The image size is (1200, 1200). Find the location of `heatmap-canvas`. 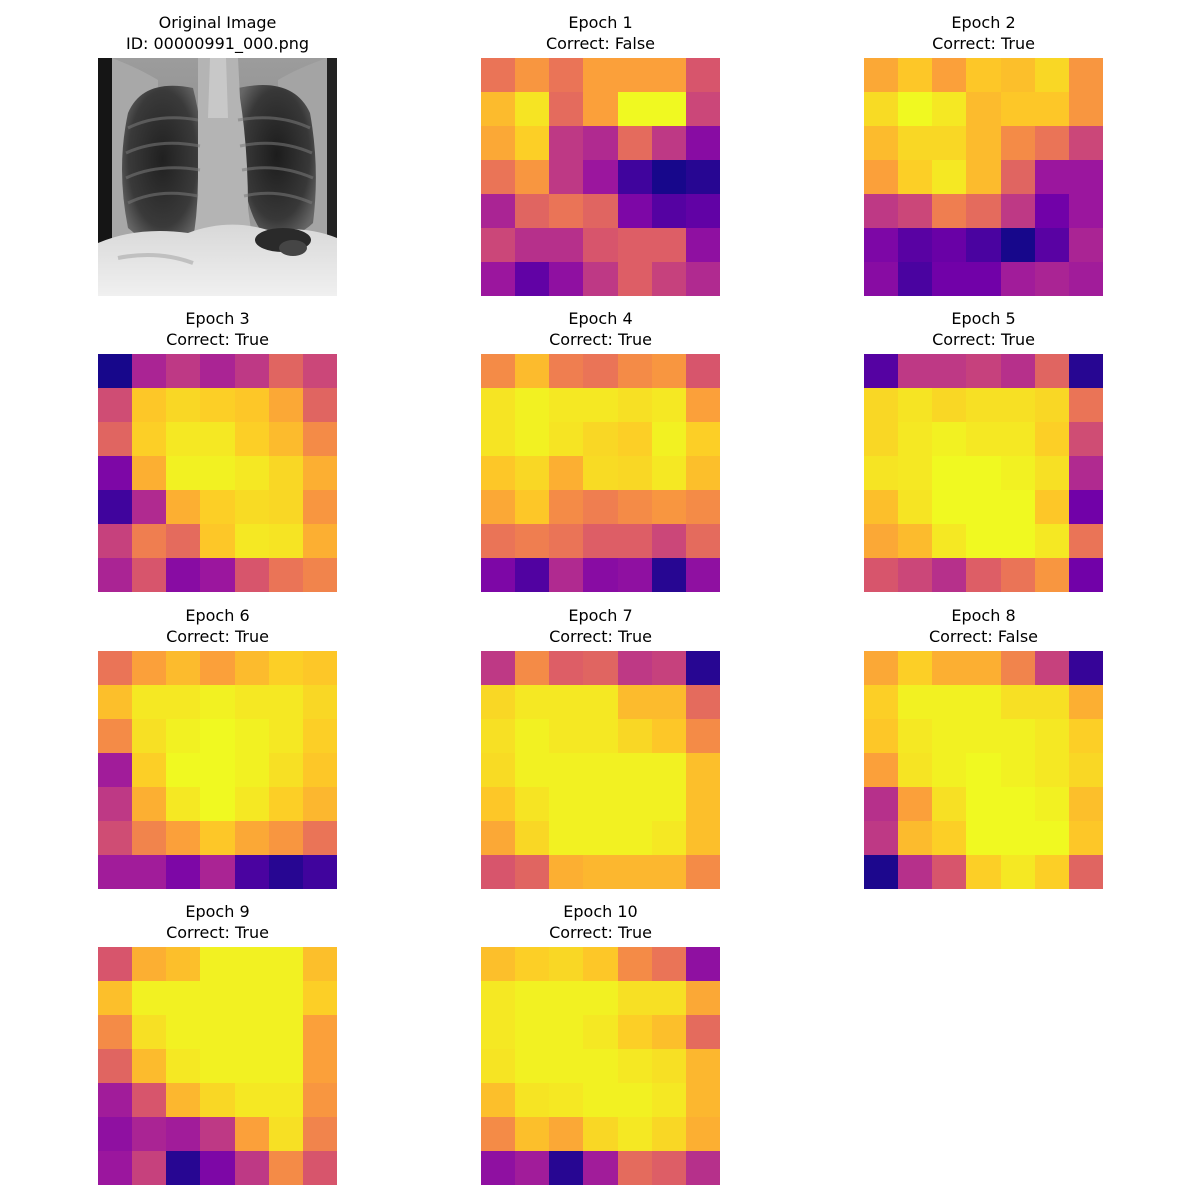

heatmap-canvas is located at coordinates (600, 177).